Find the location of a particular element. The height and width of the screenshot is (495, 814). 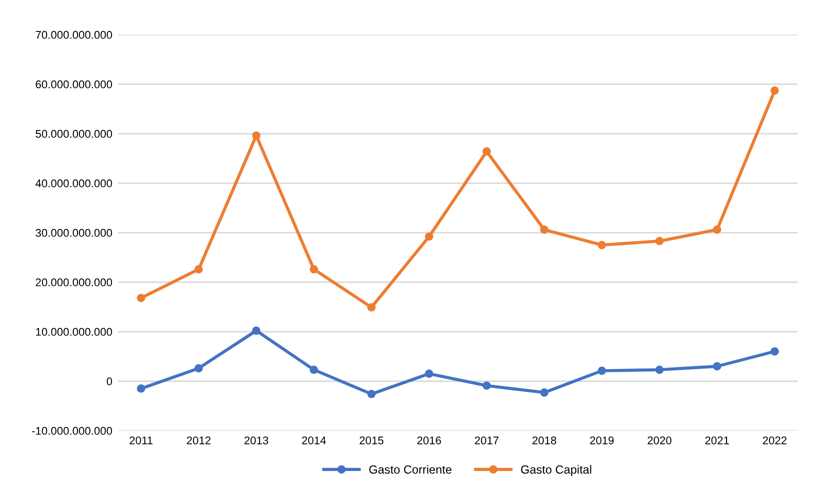

y-tick-label: 40.000.000.000 is located at coordinates (74, 183).